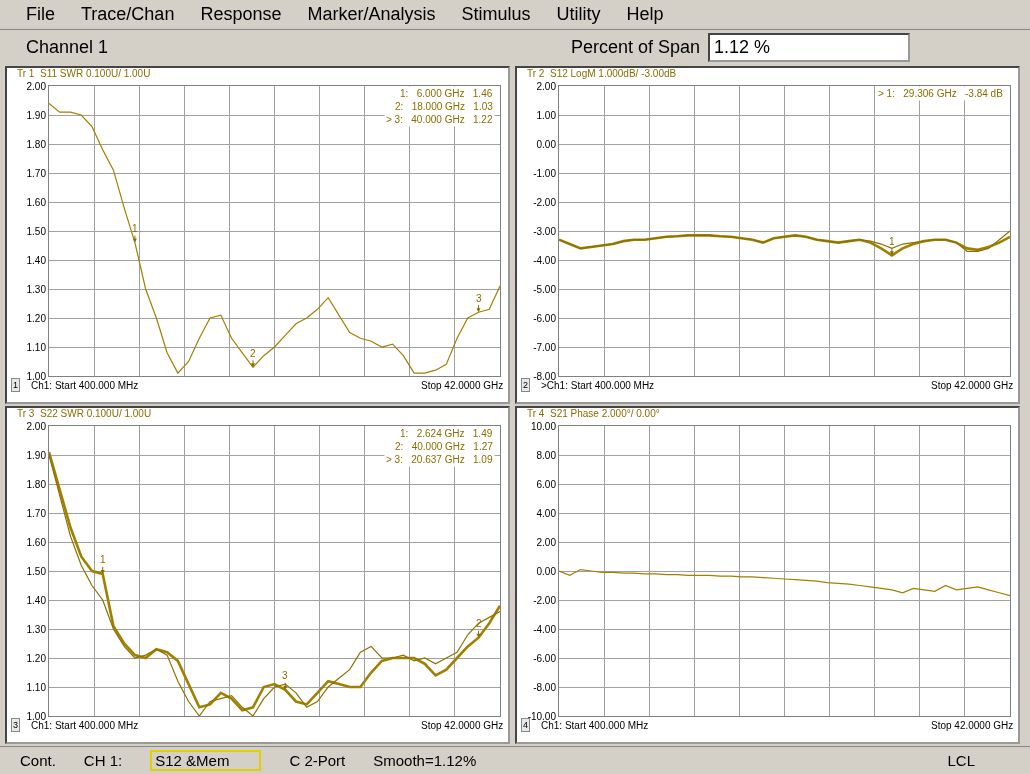  I want to click on text: Percent of Span, so click(635, 47).